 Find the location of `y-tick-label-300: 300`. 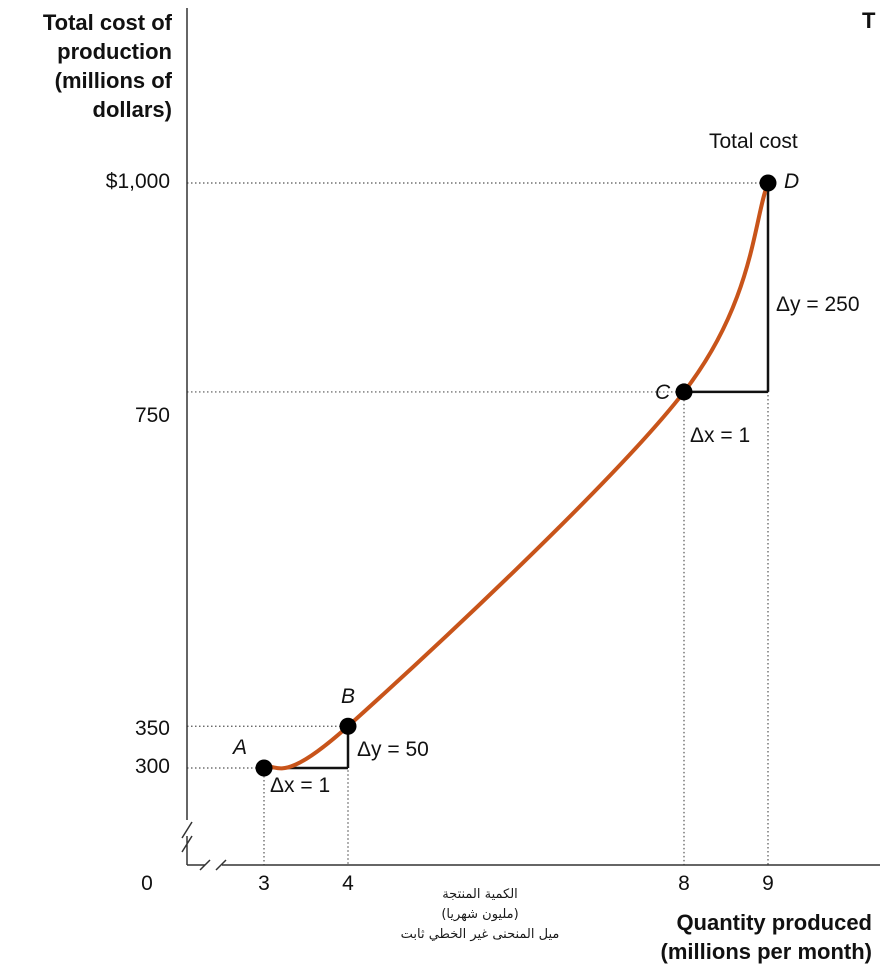

y-tick-label-300: 300 is located at coordinates (152, 766).